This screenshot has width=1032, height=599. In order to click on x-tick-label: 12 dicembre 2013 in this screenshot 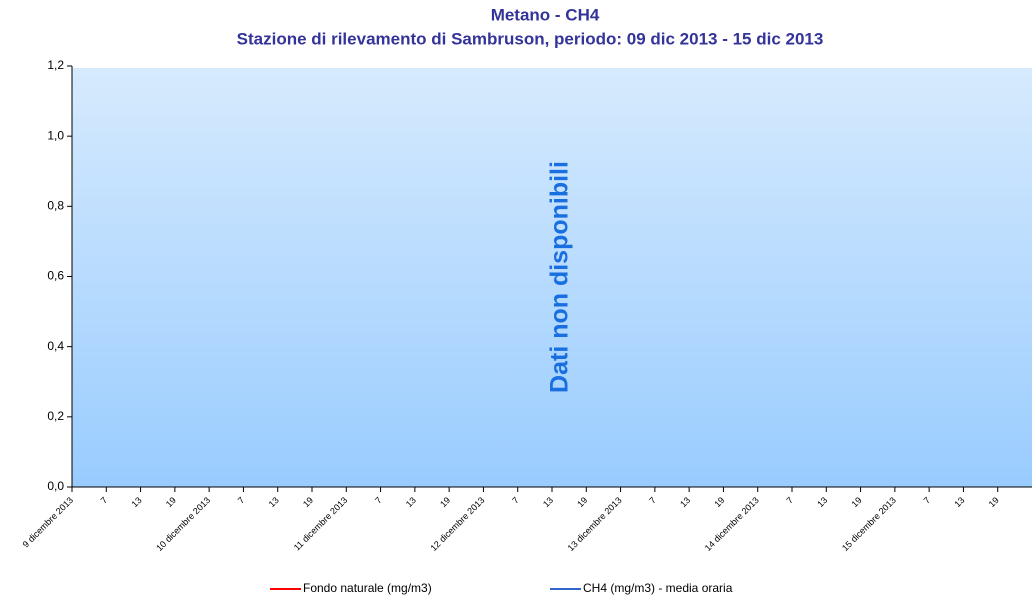, I will do `click(457, 524)`.